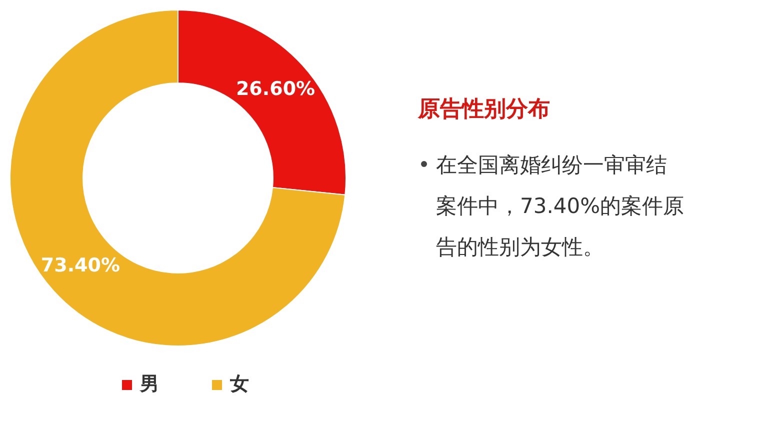 This screenshot has height=422, width=777. I want to click on text: 在全国离婚纠纷一审审结案件中，73.40%的案件原告的性别为女性。, so click(560, 206).